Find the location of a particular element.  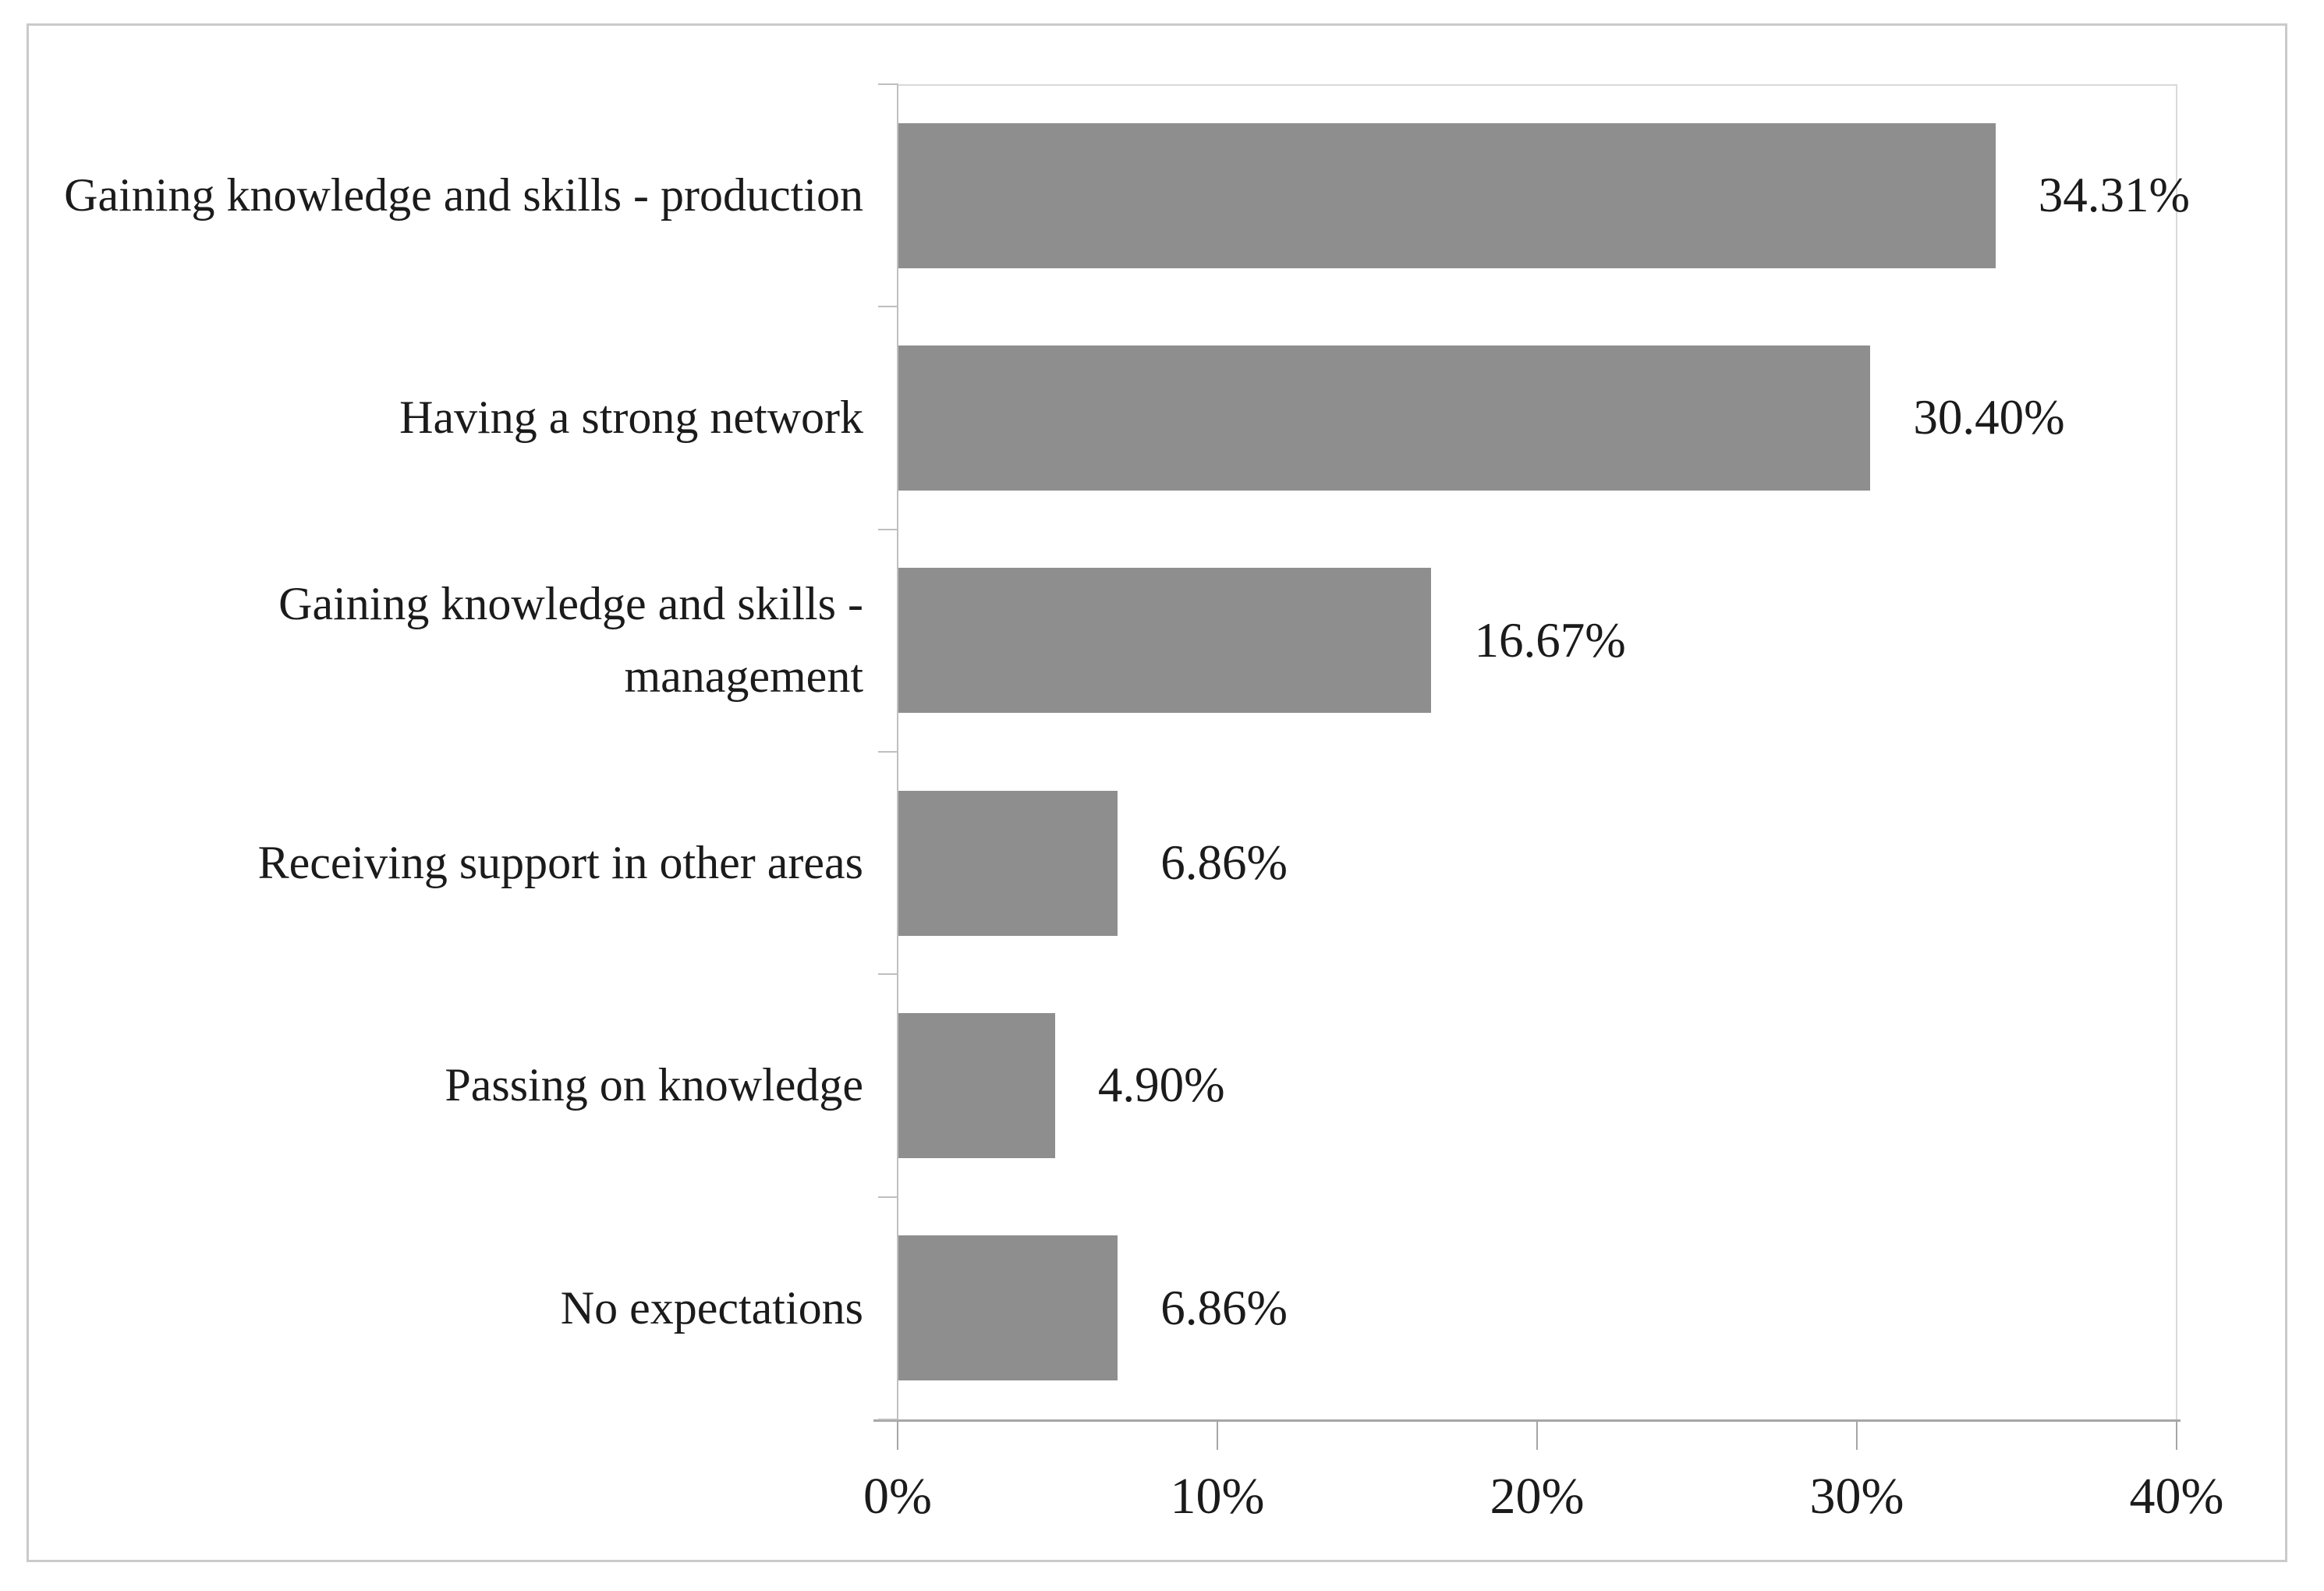

category-label: Receiving support in other areas is located at coordinates (560, 863).